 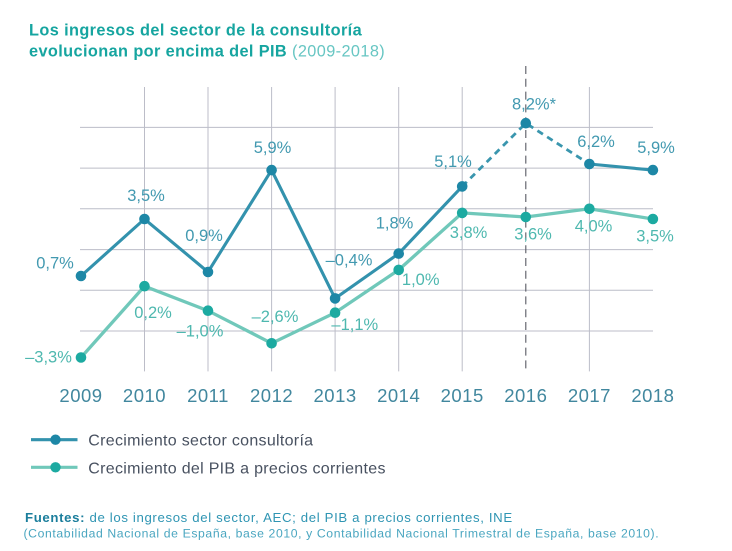 What do you see at coordinates (589, 395) in the screenshot?
I see `svg-text: 2017` at bounding box center [589, 395].